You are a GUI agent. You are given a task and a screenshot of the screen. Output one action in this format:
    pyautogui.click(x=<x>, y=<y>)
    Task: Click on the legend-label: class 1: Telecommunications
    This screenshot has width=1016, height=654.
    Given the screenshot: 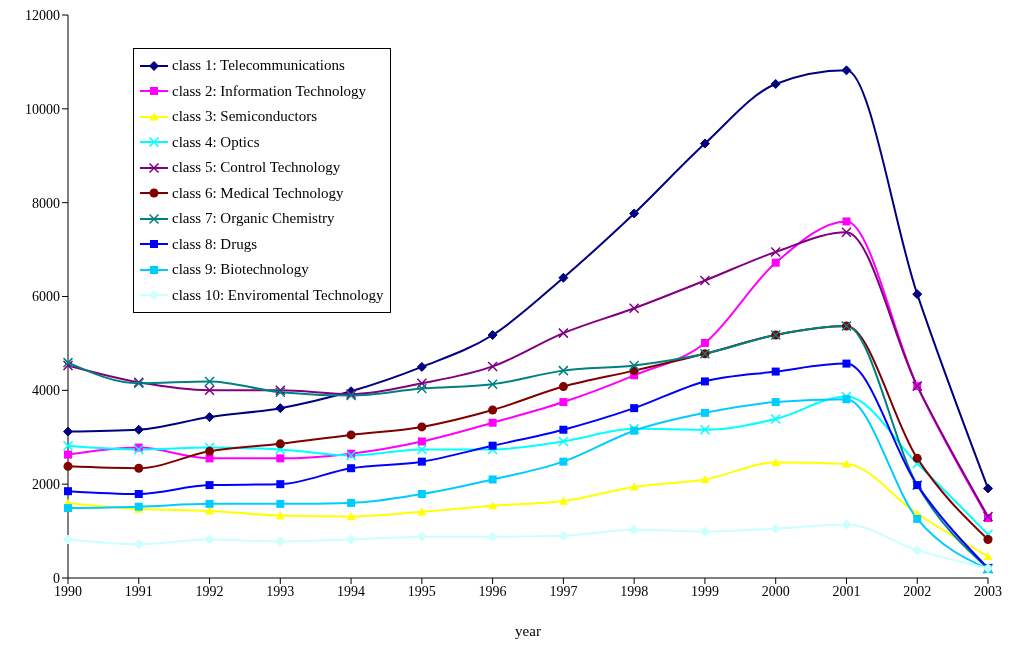 What is the action you would take?
    pyautogui.click(x=258, y=66)
    